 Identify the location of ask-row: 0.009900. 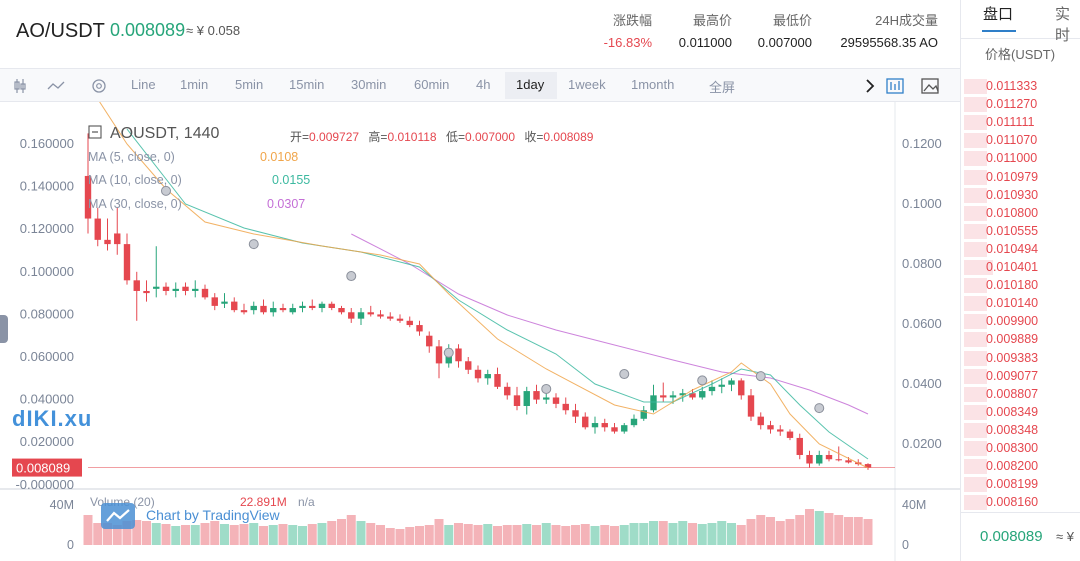
(1022, 321).